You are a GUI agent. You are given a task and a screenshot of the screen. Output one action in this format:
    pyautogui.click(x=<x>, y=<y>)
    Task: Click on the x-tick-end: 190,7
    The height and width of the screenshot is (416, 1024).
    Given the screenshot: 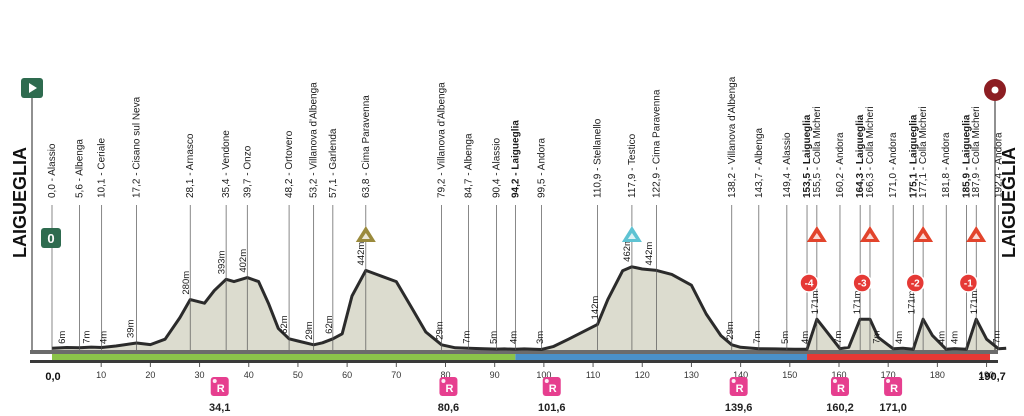 What is the action you would take?
    pyautogui.click(x=992, y=377)
    